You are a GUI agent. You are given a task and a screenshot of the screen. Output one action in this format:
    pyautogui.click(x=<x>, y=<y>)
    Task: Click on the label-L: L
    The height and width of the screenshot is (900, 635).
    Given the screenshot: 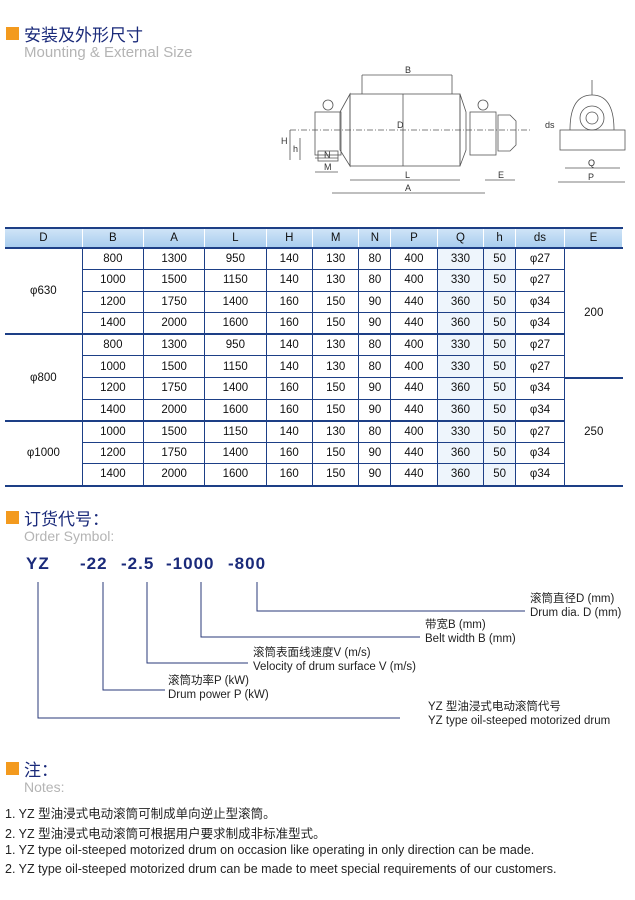 What is the action you would take?
    pyautogui.click(x=407, y=175)
    